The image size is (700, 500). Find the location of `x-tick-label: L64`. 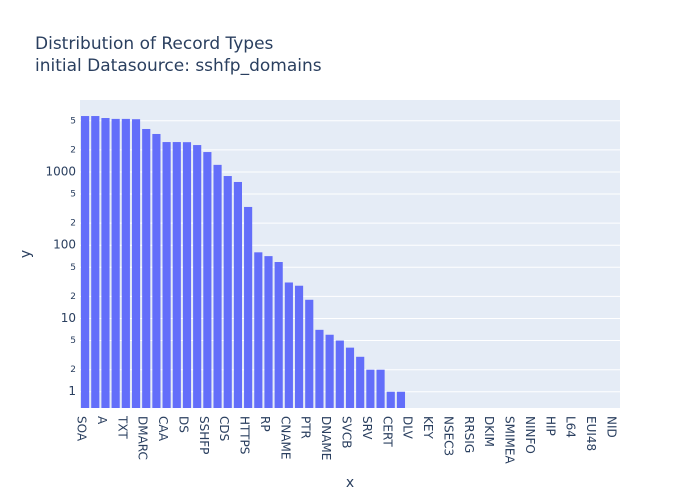

x-tick-label: L64 is located at coordinates (571, 427).